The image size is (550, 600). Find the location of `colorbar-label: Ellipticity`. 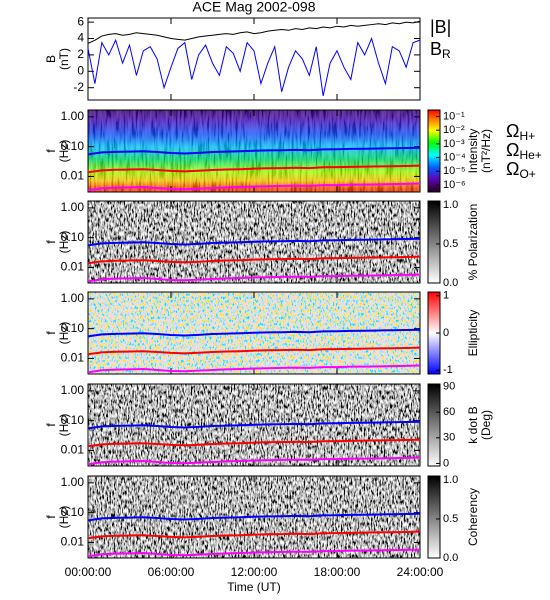

colorbar-label: Ellipticity is located at coordinates (473, 333).